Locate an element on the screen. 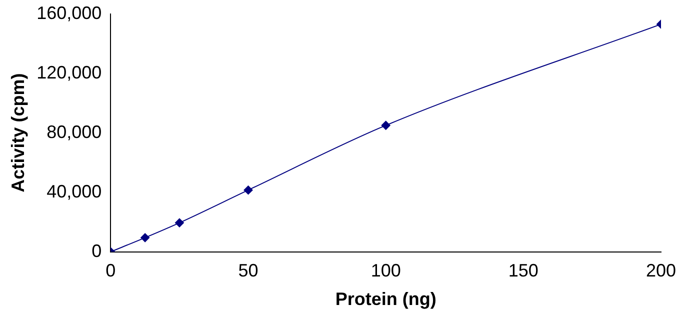  y-tick-label: 160,000 is located at coordinates (69, 12).